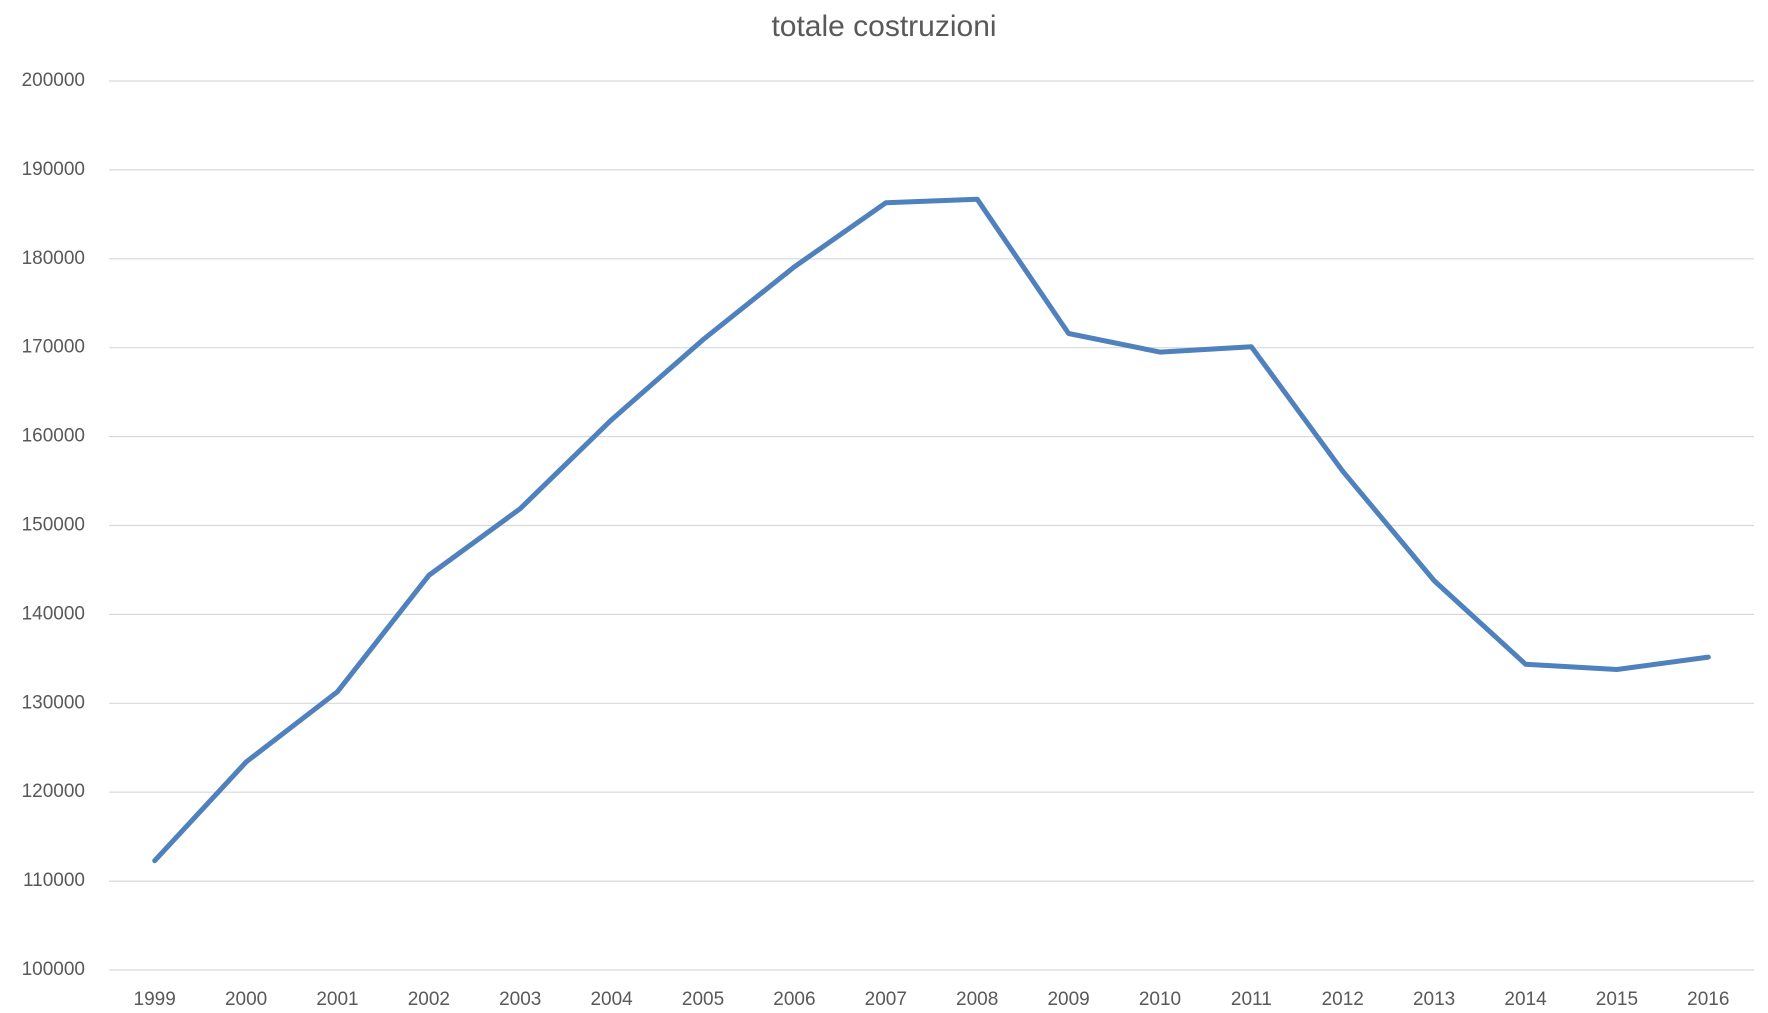 This screenshot has height=1013, width=1768. I want to click on x-tick-label: 2011, so click(1251, 999).